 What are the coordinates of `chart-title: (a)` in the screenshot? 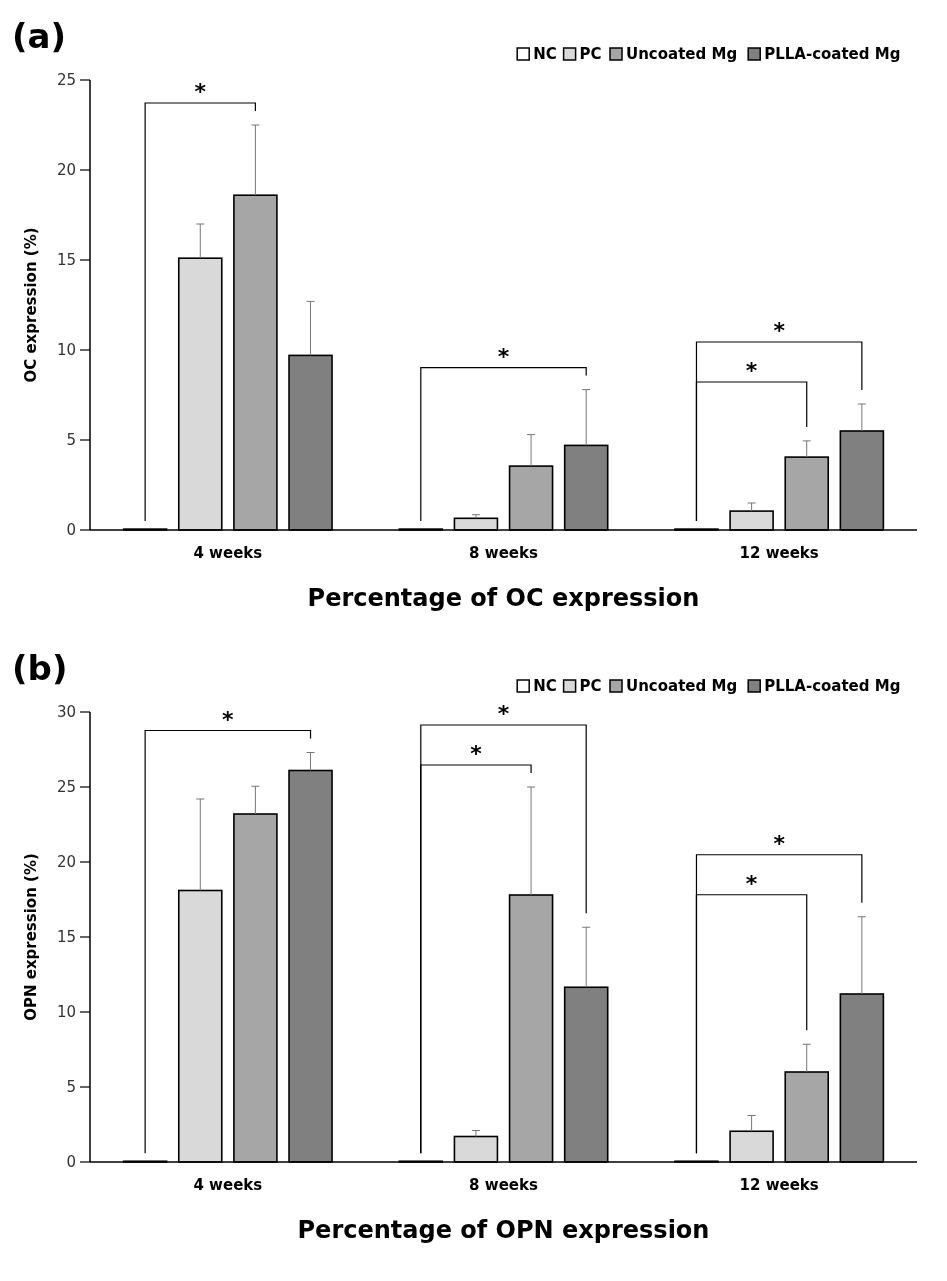 It's located at (39, 36).